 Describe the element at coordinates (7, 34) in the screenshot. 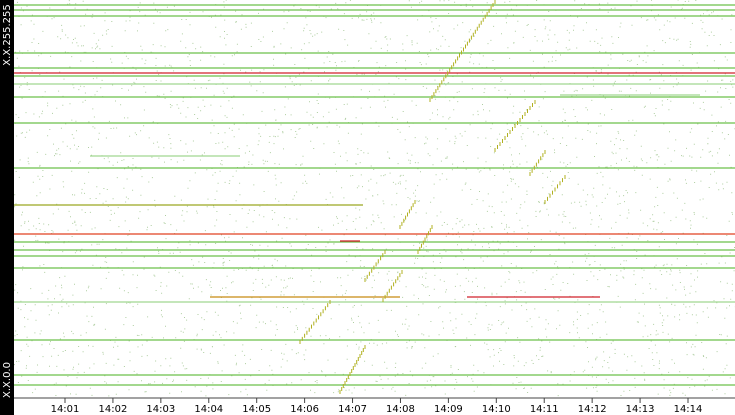

I see `y-label-top: X.X.255.255` at that location.